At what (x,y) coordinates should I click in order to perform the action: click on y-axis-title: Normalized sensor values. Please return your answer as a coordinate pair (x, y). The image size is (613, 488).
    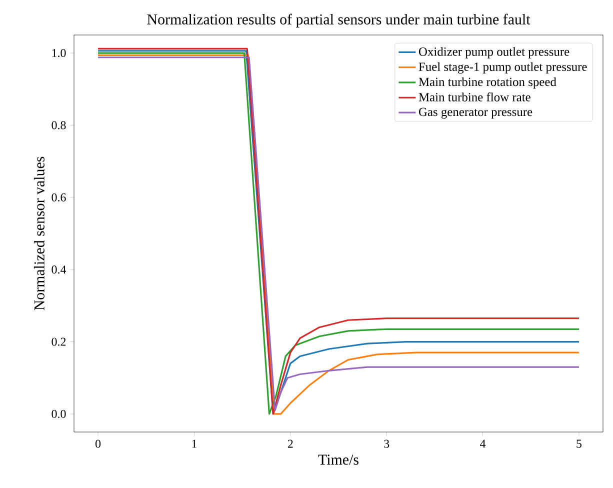
    Looking at the image, I should click on (39, 233).